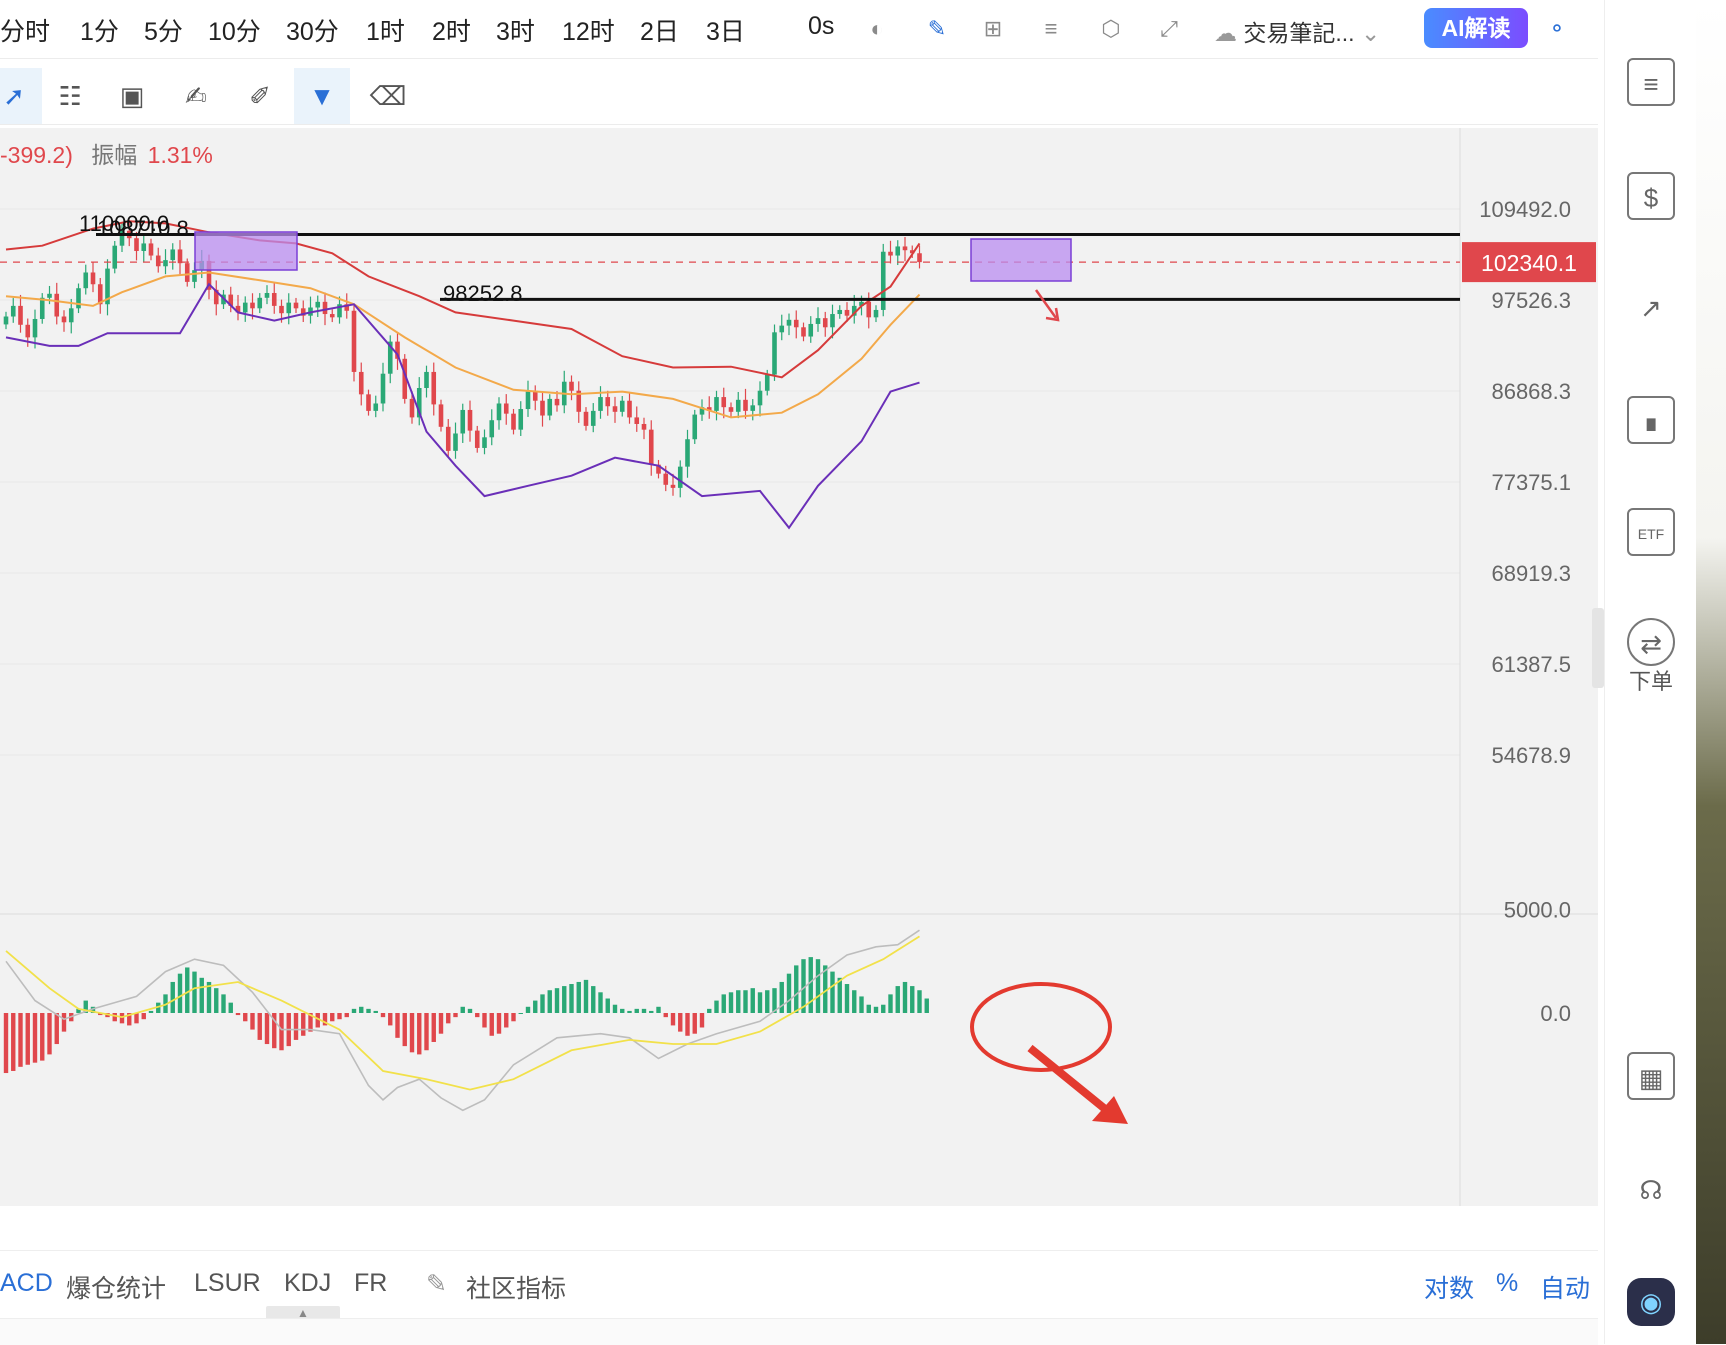 The width and height of the screenshot is (1726, 1345). I want to click on small-arrow-shaft, so click(1046, 304).